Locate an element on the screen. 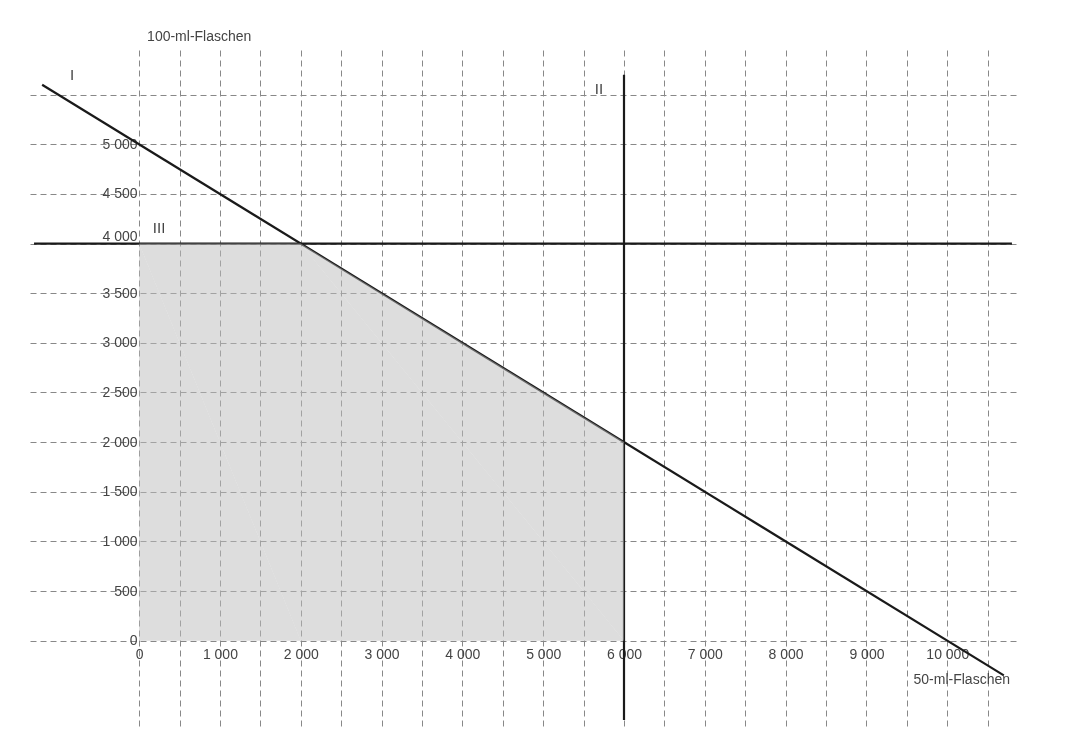 This screenshot has height=746, width=1075. x-tick-label: 2 000 is located at coordinates (301, 654).